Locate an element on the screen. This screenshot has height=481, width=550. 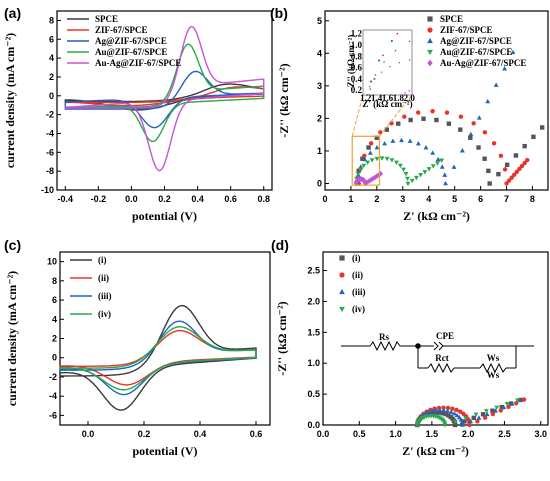
panel-label: (b) is located at coordinates (279, 13).